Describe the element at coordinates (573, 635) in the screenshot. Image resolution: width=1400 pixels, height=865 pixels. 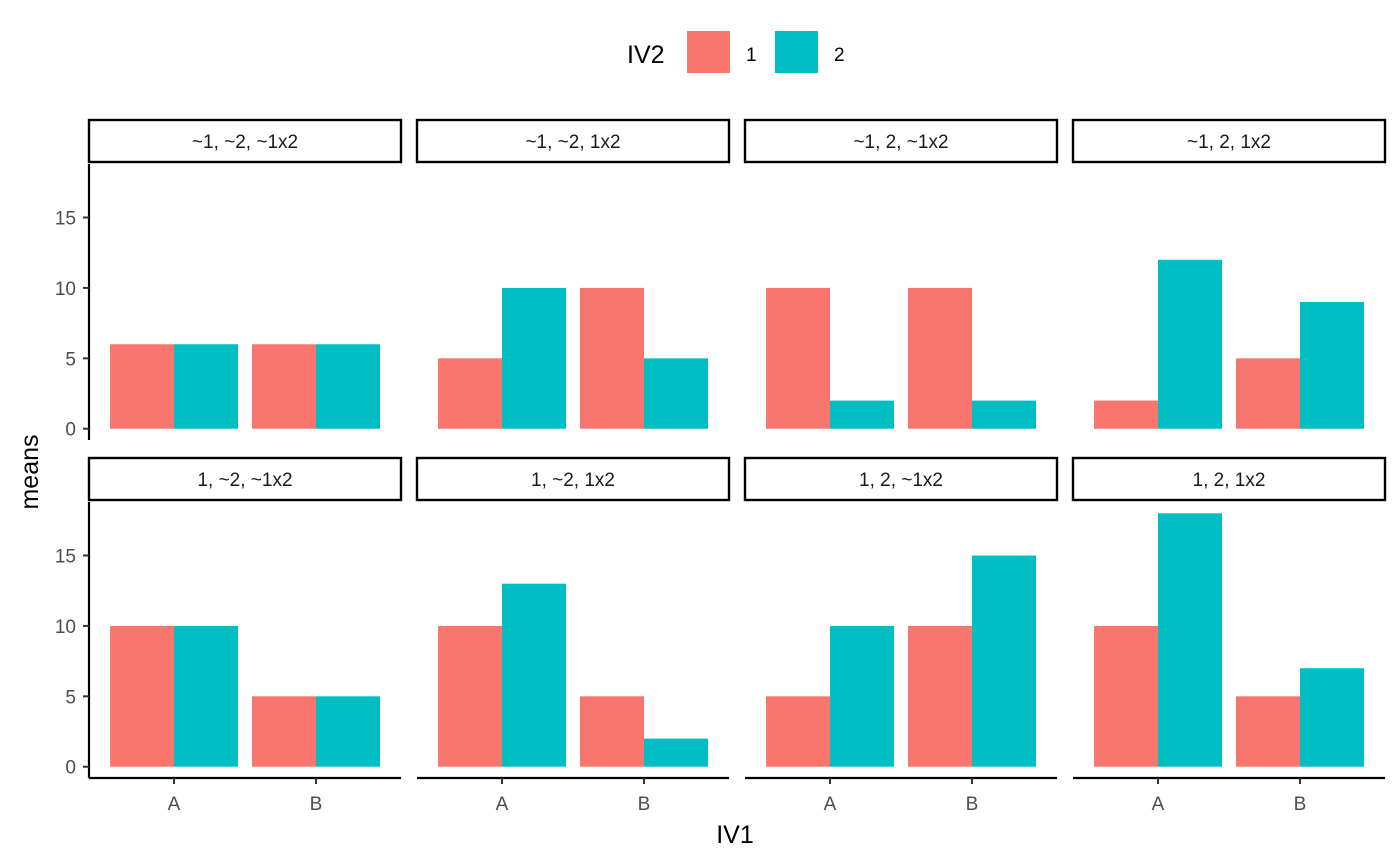
I see `facet-panel: 1, ~2, 1x2 A B` at that location.